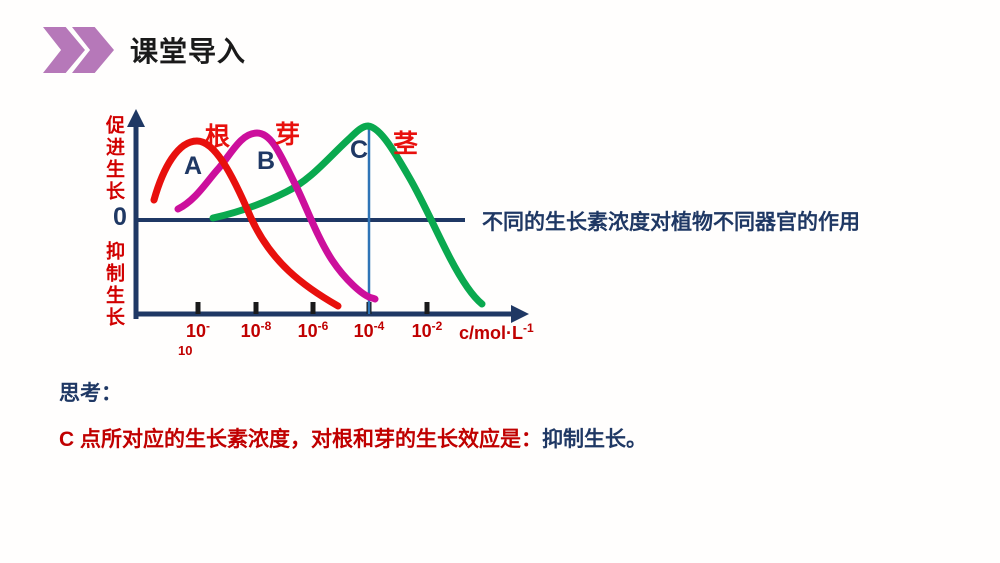  What do you see at coordinates (359, 150) in the screenshot?
I see `point-label-c: C` at bounding box center [359, 150].